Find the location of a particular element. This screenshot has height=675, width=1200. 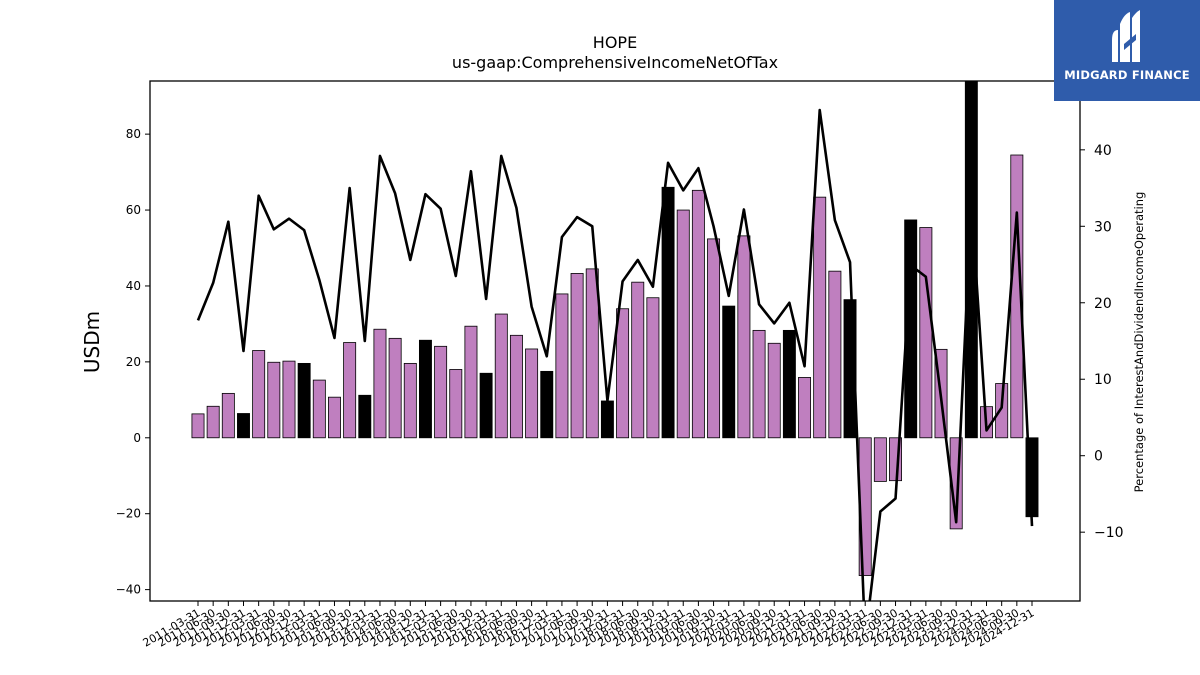

brand-name: MIDGARD FINANCE is located at coordinates (1127, 75).